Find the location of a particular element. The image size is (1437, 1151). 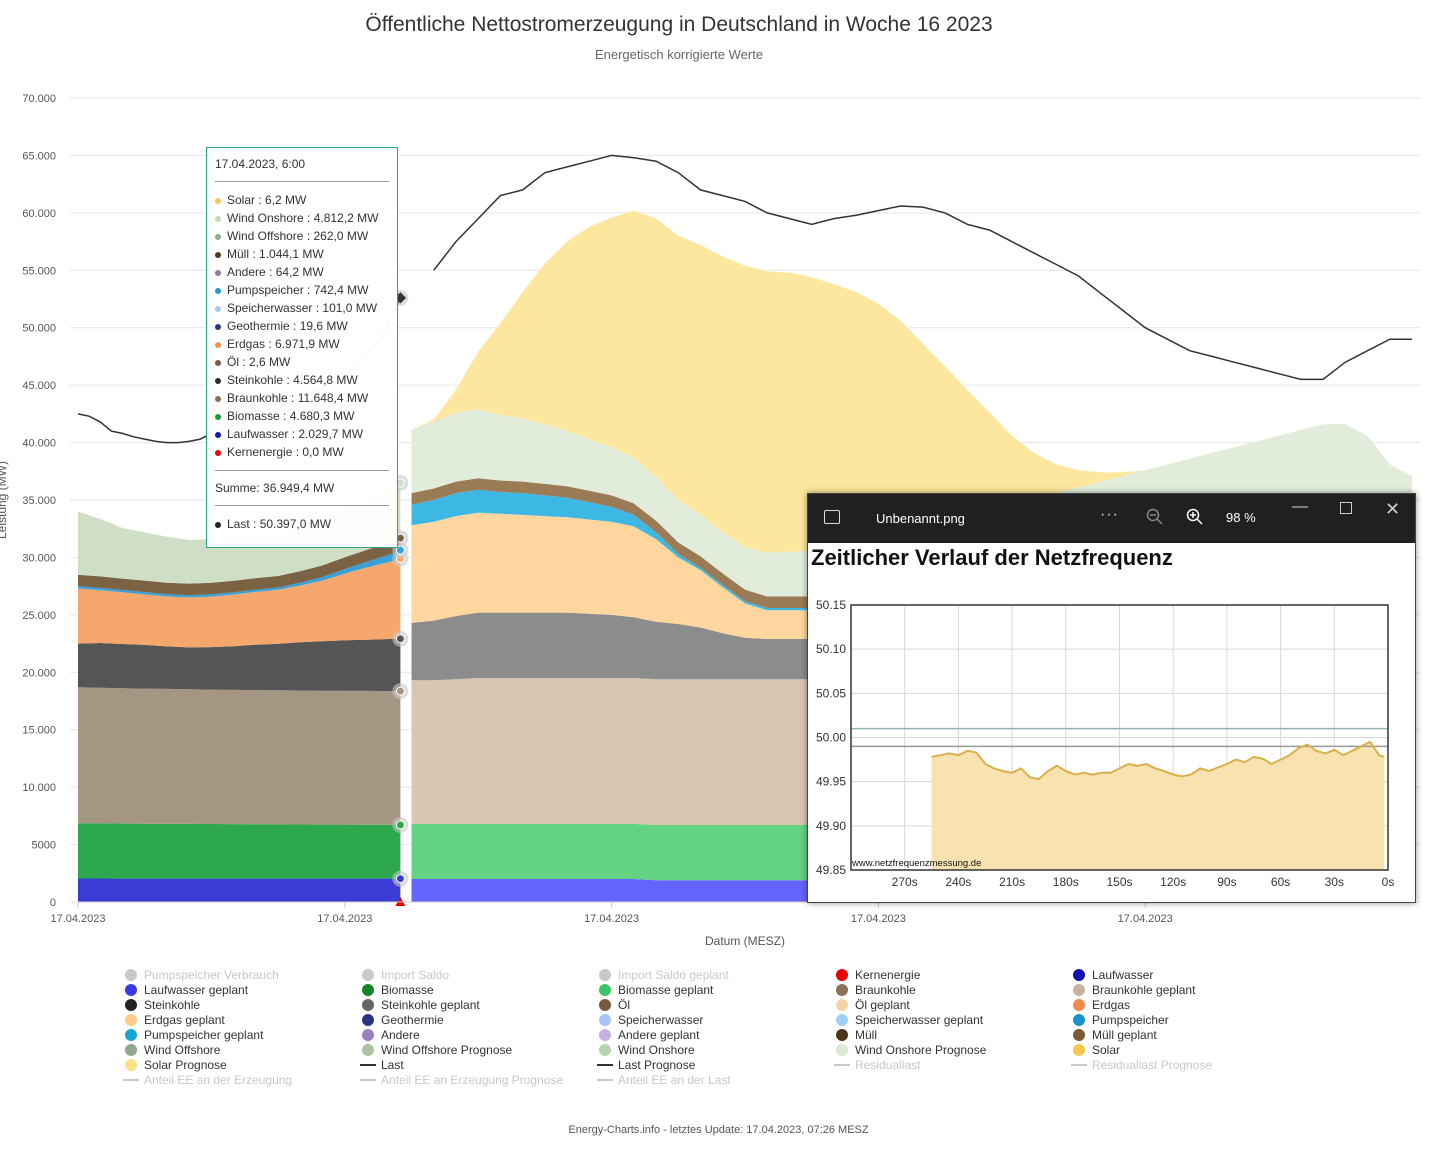

frequency-fill is located at coordinates (1158, 805).